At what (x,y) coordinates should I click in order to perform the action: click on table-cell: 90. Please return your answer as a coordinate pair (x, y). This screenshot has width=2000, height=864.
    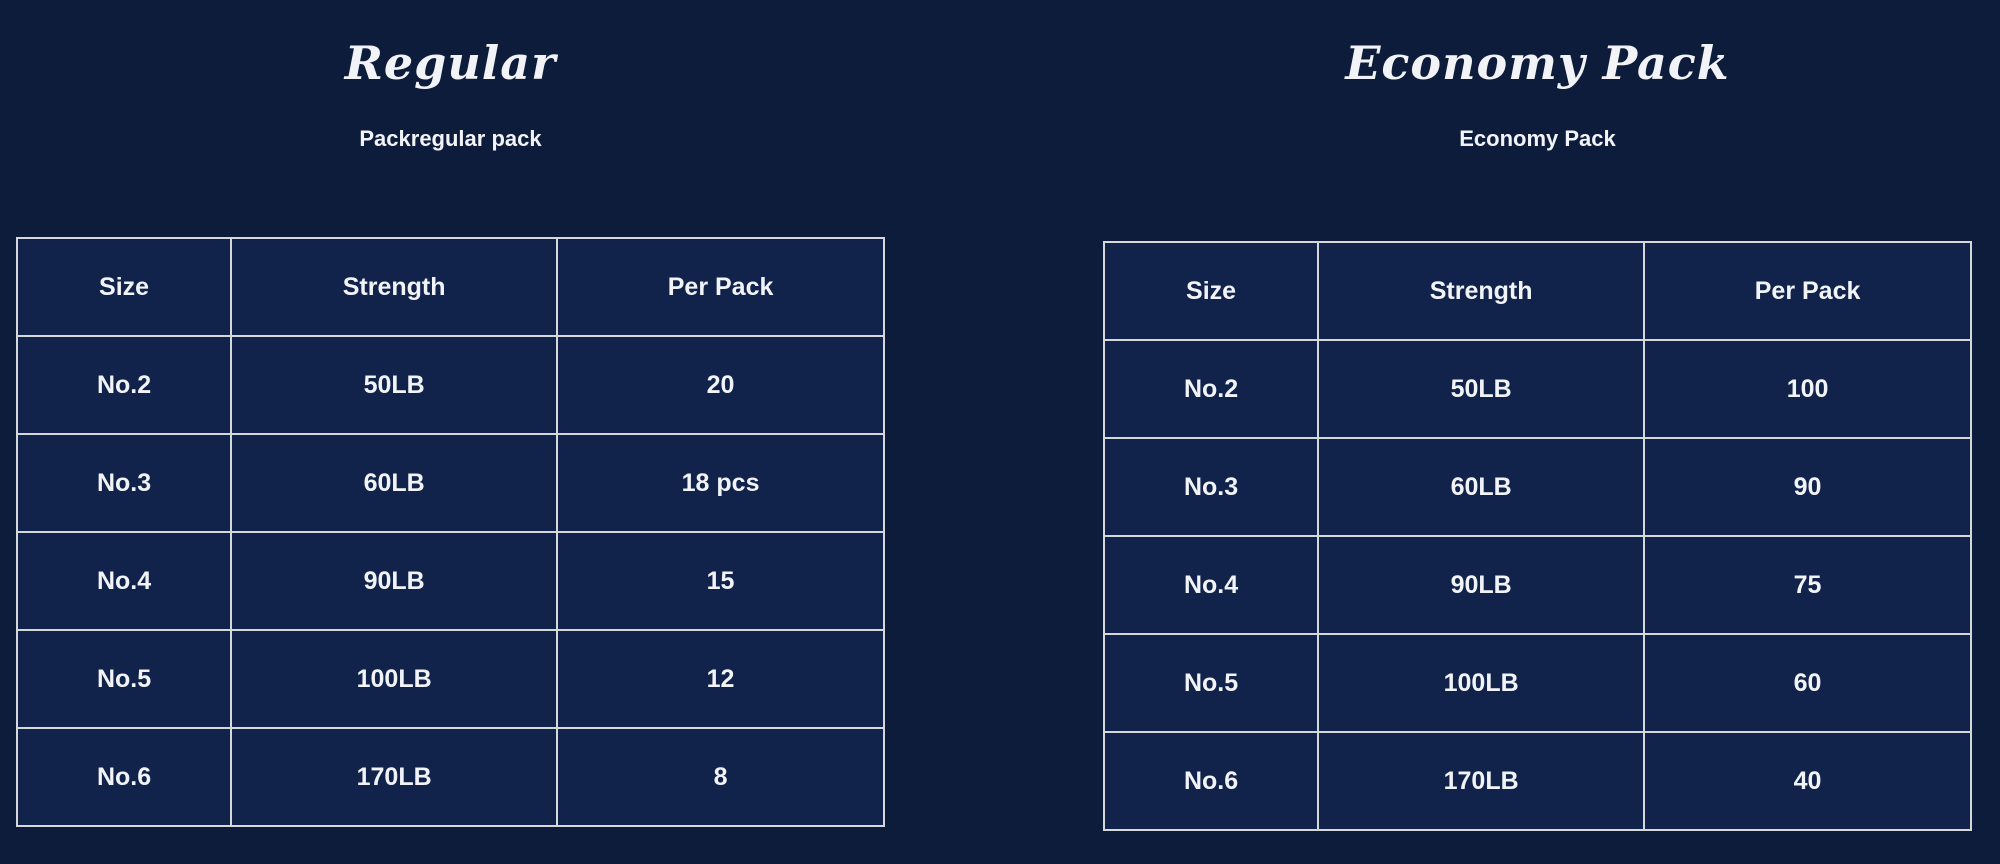
    Looking at the image, I should click on (1807, 487).